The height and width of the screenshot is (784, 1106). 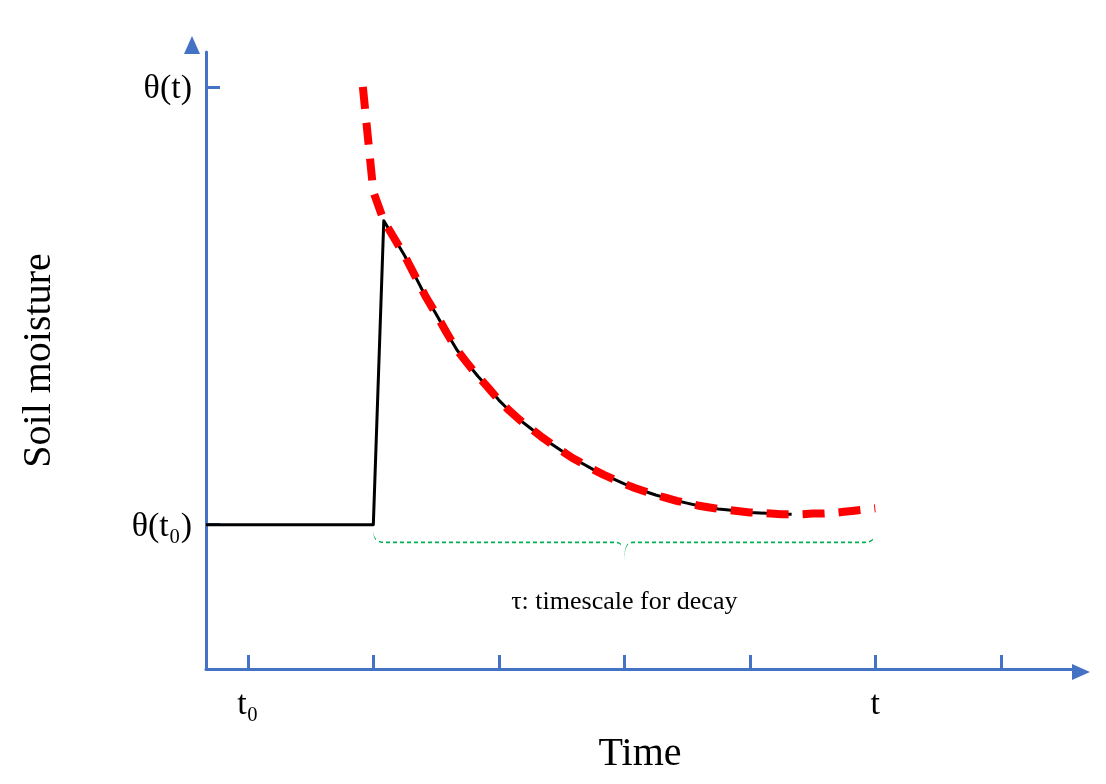 I want to click on x-tick-label: t₀, so click(x=248, y=702).